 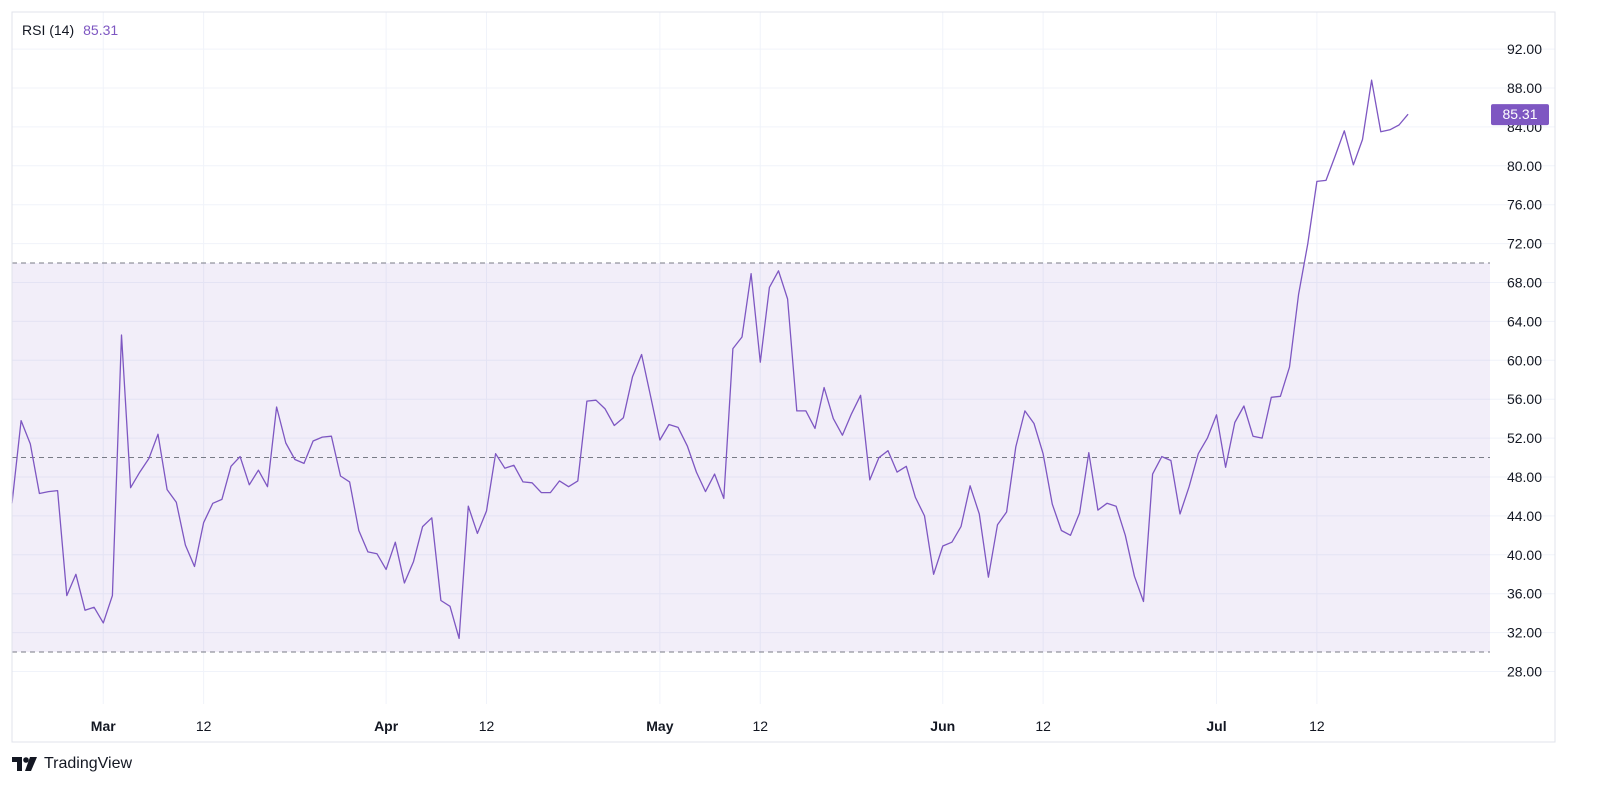 What do you see at coordinates (1524, 555) in the screenshot?
I see `y-tick-label: 40.00` at bounding box center [1524, 555].